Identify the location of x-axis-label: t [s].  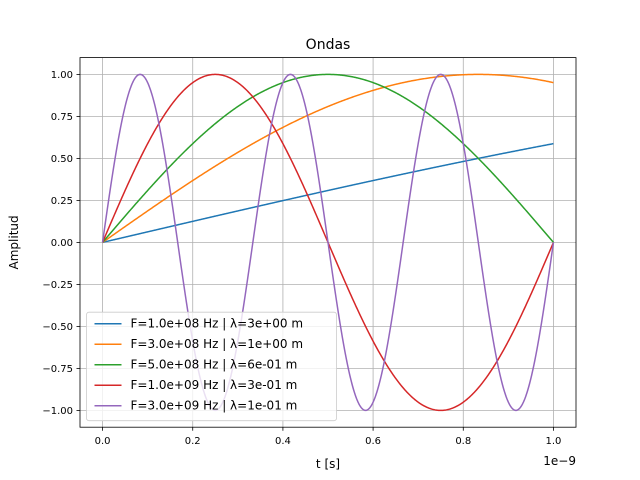
(328, 464).